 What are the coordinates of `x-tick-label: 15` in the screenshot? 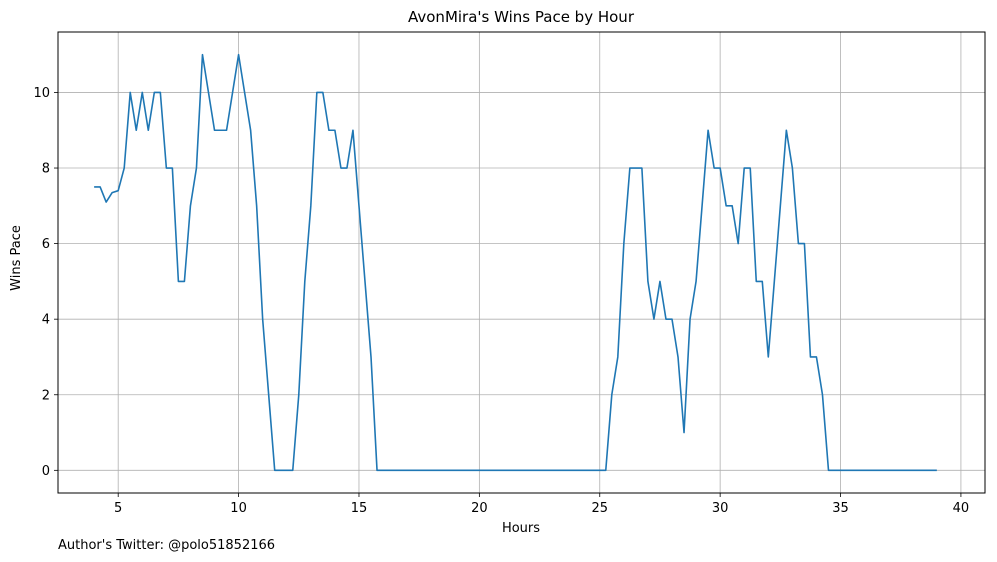 It's located at (359, 508).